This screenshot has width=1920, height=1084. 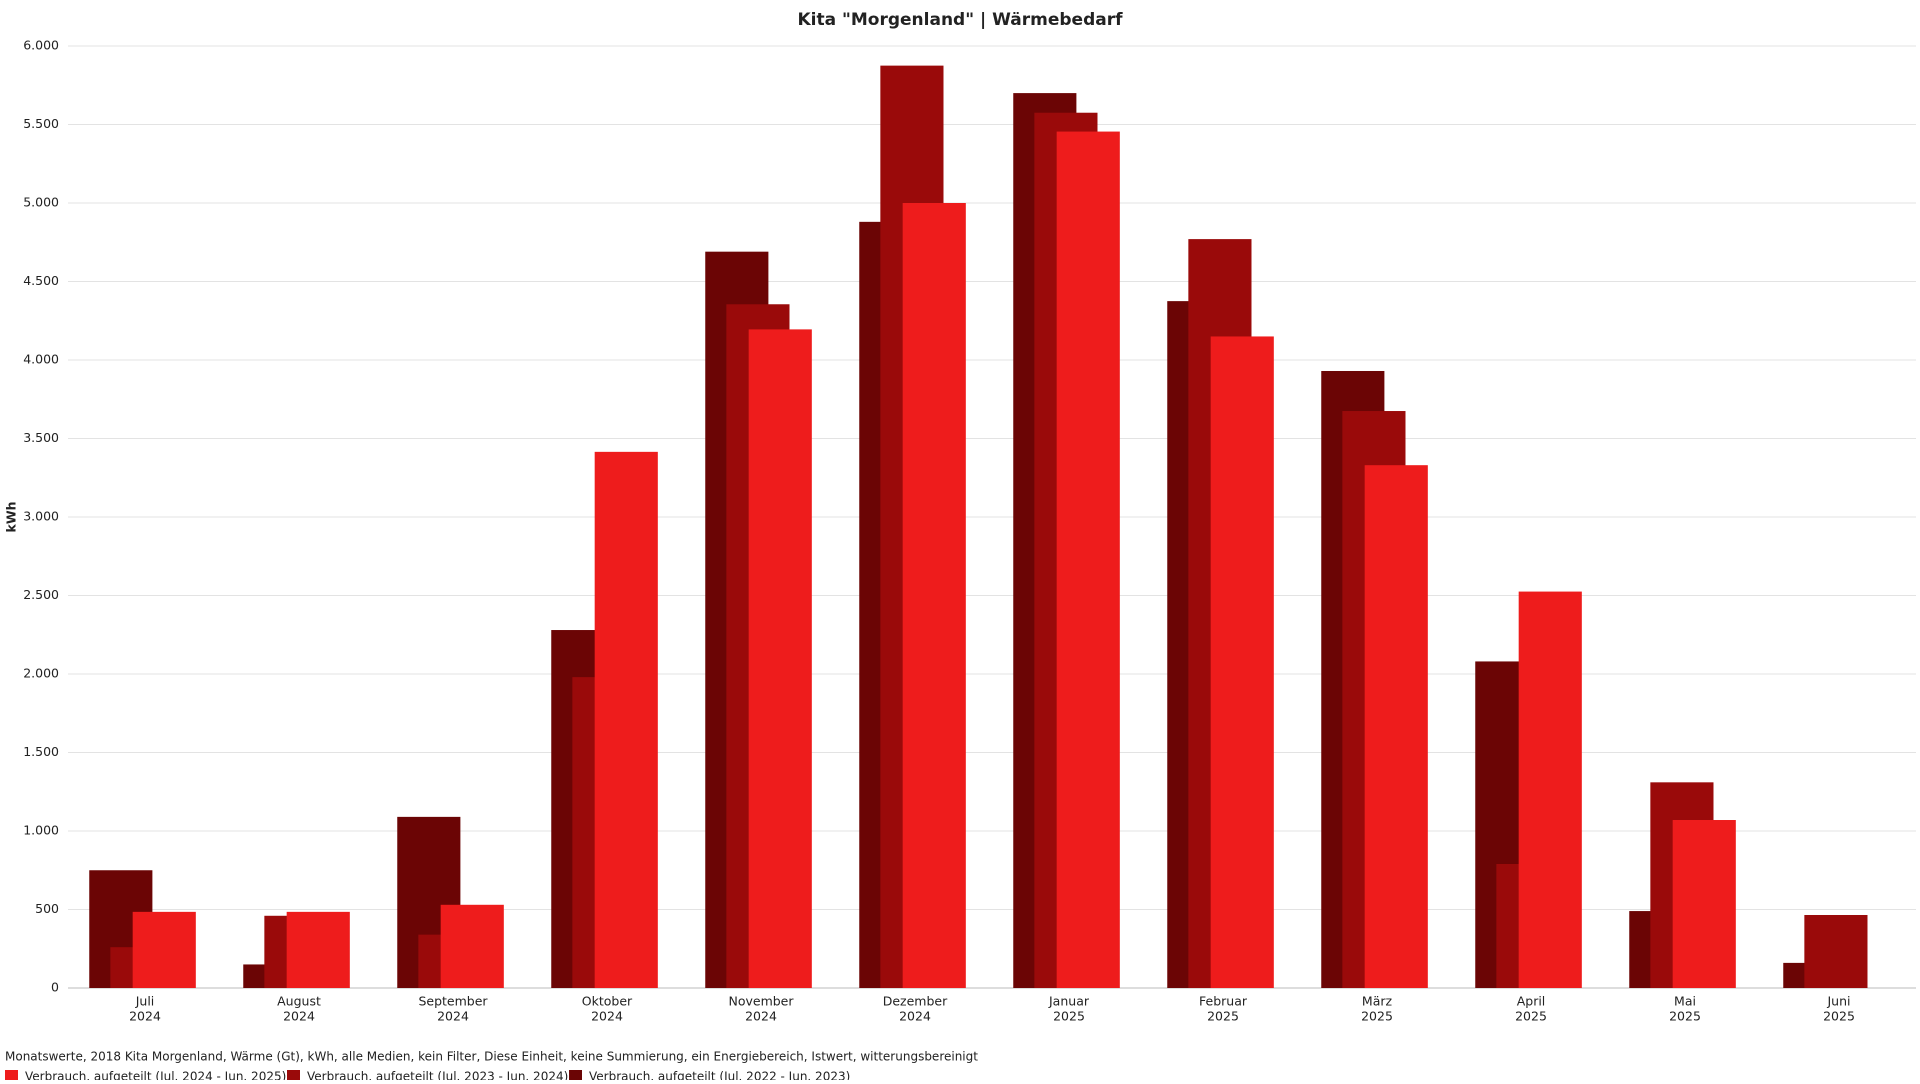 What do you see at coordinates (55, 987) in the screenshot?
I see `y-tick-label: 0` at bounding box center [55, 987].